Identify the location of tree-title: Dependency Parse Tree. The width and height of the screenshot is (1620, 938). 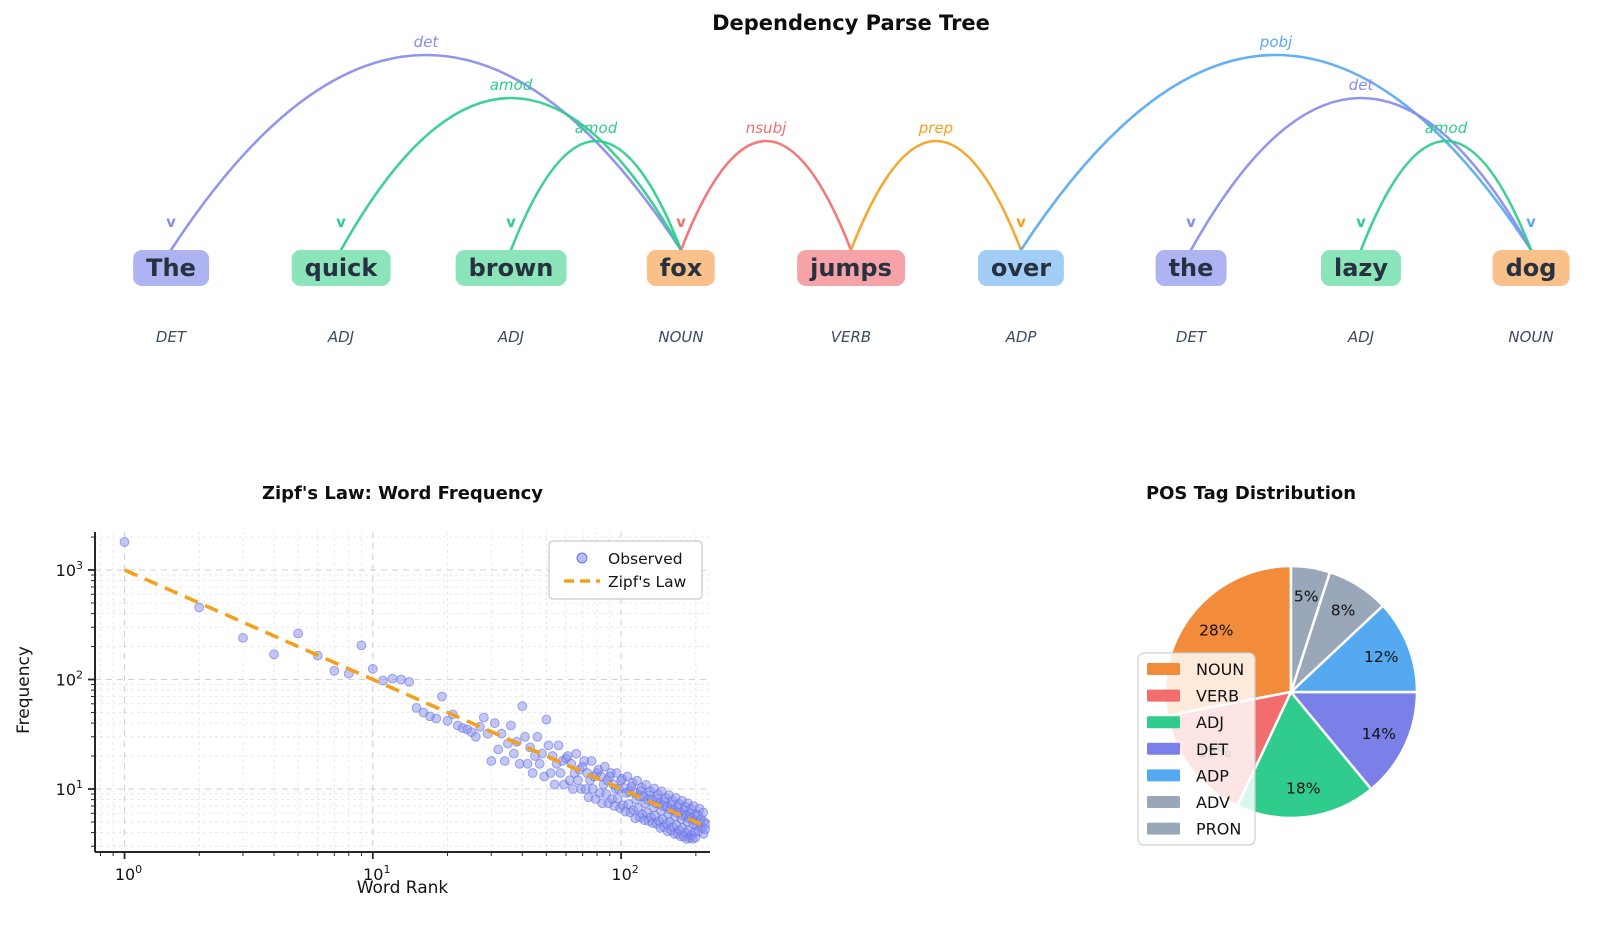
(851, 23).